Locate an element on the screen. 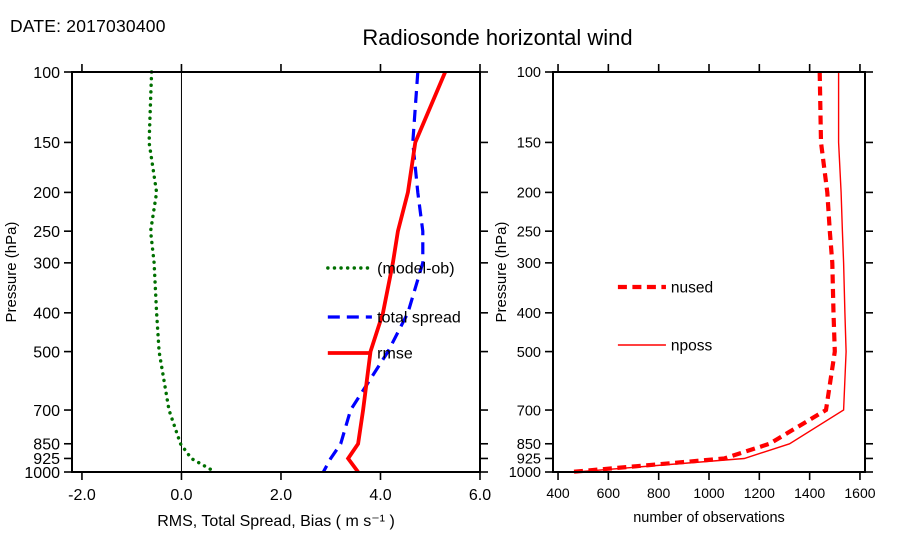  legend-label-nused: nused is located at coordinates (692, 288).